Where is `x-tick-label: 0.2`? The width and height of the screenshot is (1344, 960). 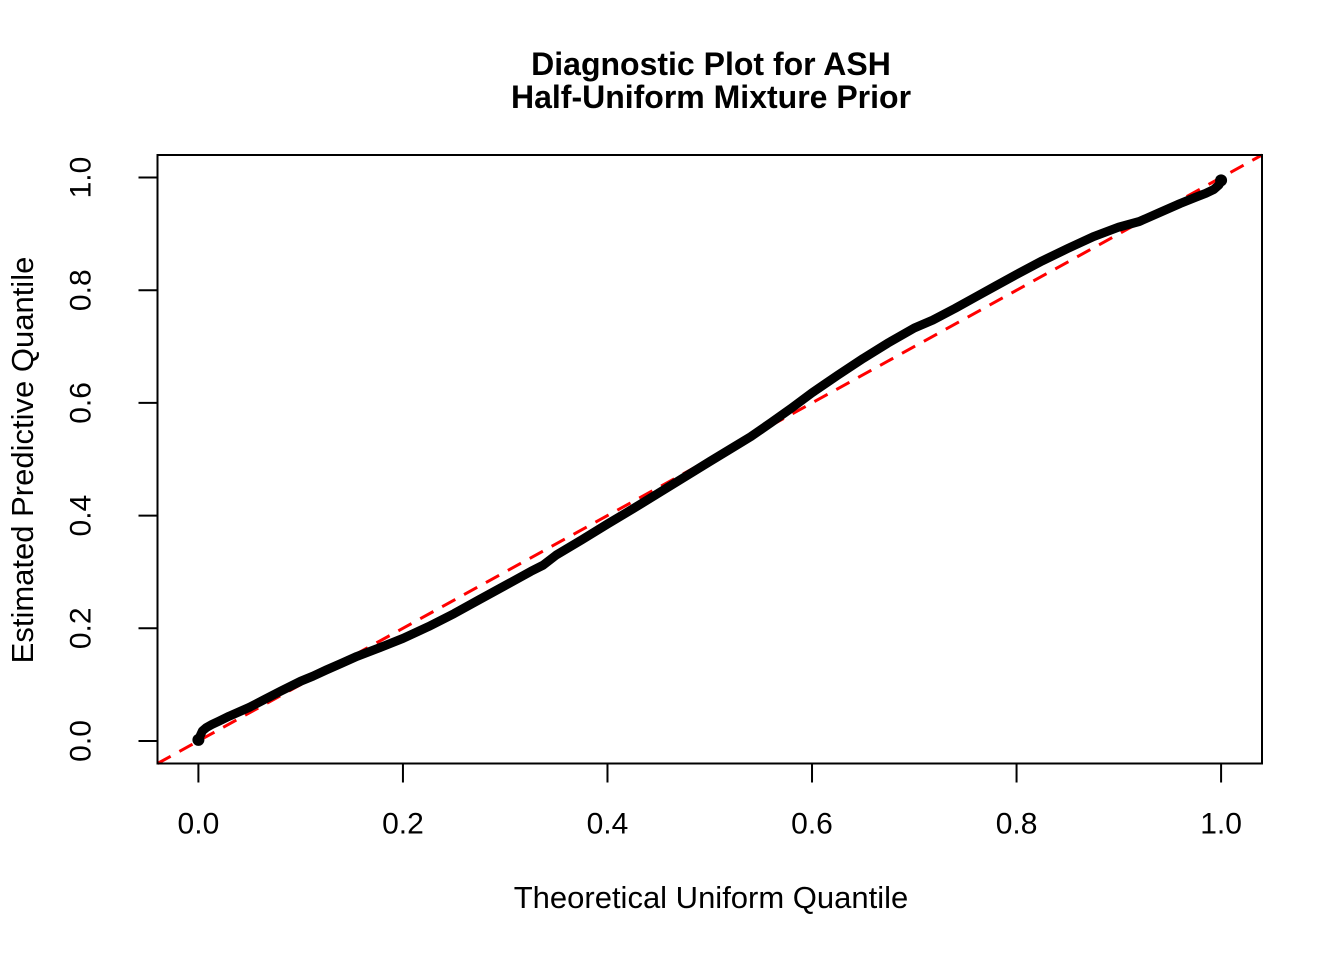 x-tick-label: 0.2 is located at coordinates (403, 824).